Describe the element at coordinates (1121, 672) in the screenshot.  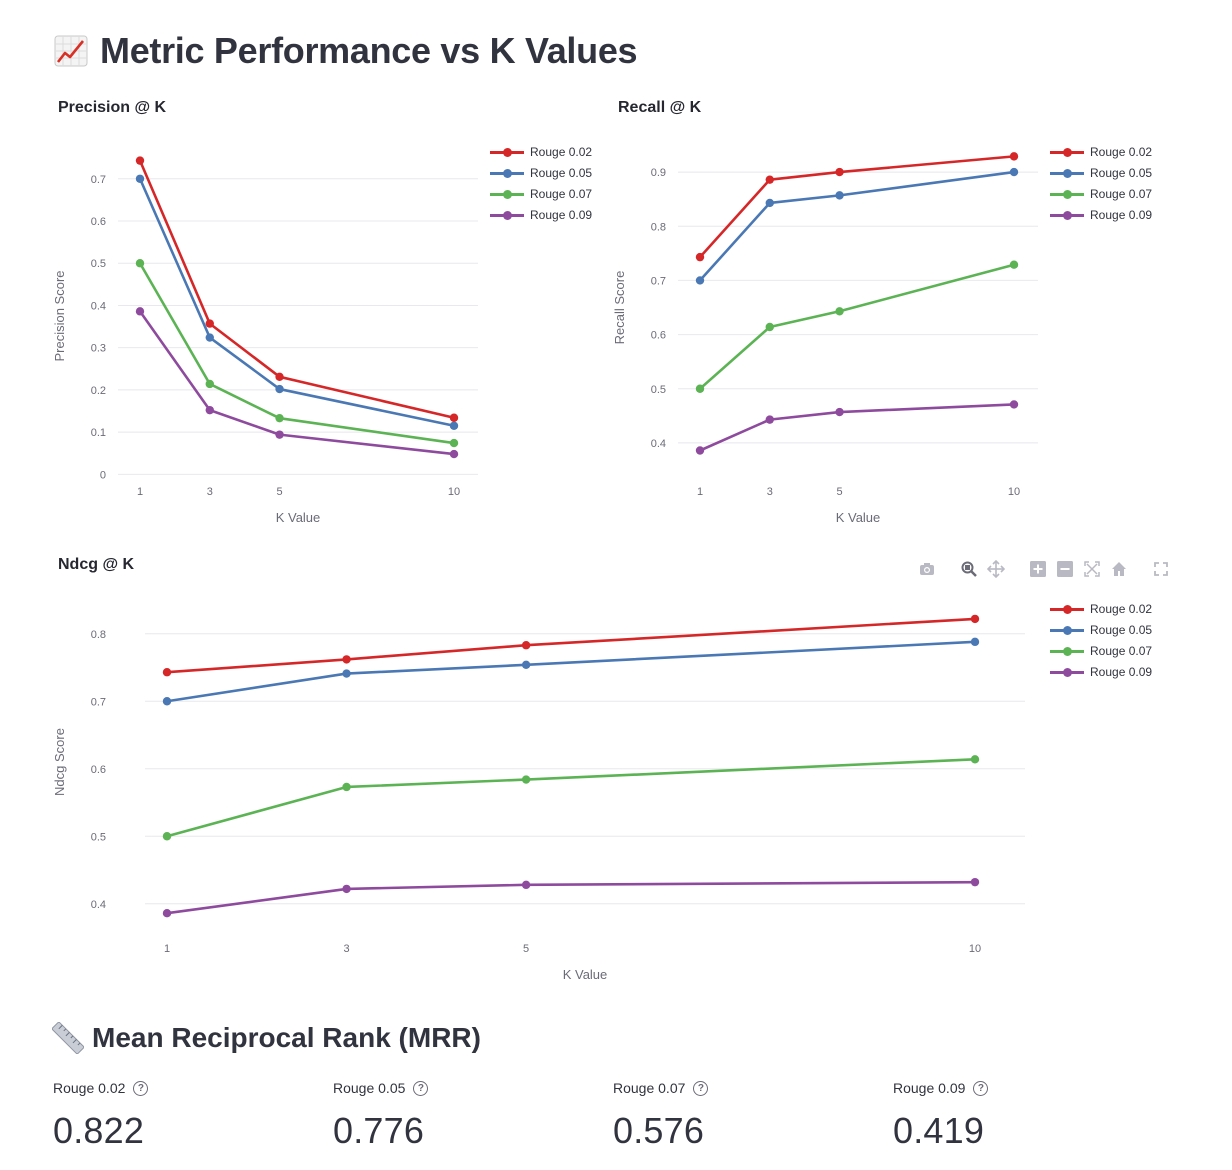
I see `legend-label: Rouge 0.09` at that location.